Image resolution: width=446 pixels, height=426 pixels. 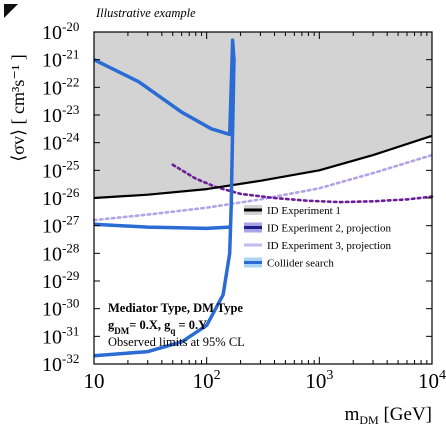 What do you see at coordinates (60, 363) in the screenshot?
I see `y-tick-label: 10-32` at bounding box center [60, 363].